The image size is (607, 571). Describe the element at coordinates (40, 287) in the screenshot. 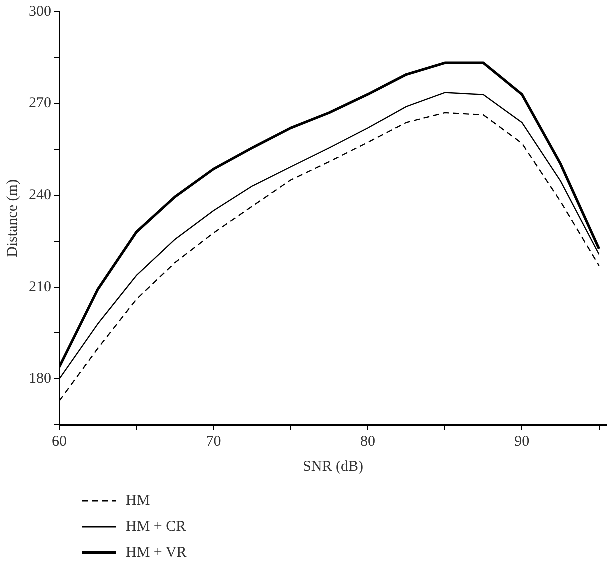

I see `y-tick-label: 210` at that location.